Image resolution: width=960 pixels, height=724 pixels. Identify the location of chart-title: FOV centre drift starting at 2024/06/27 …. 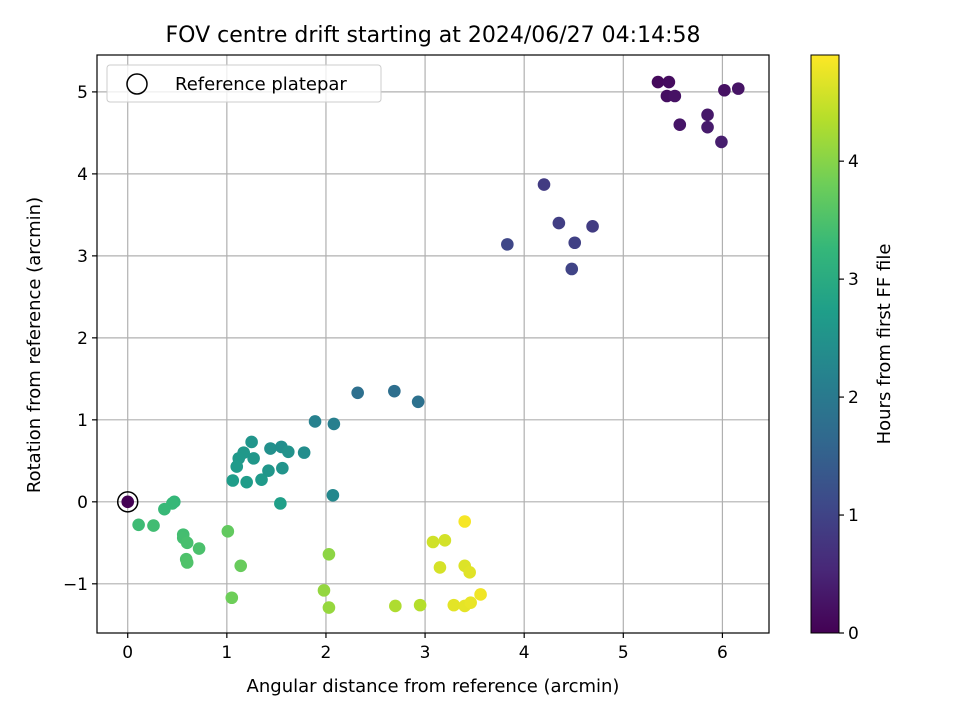
(433, 35).